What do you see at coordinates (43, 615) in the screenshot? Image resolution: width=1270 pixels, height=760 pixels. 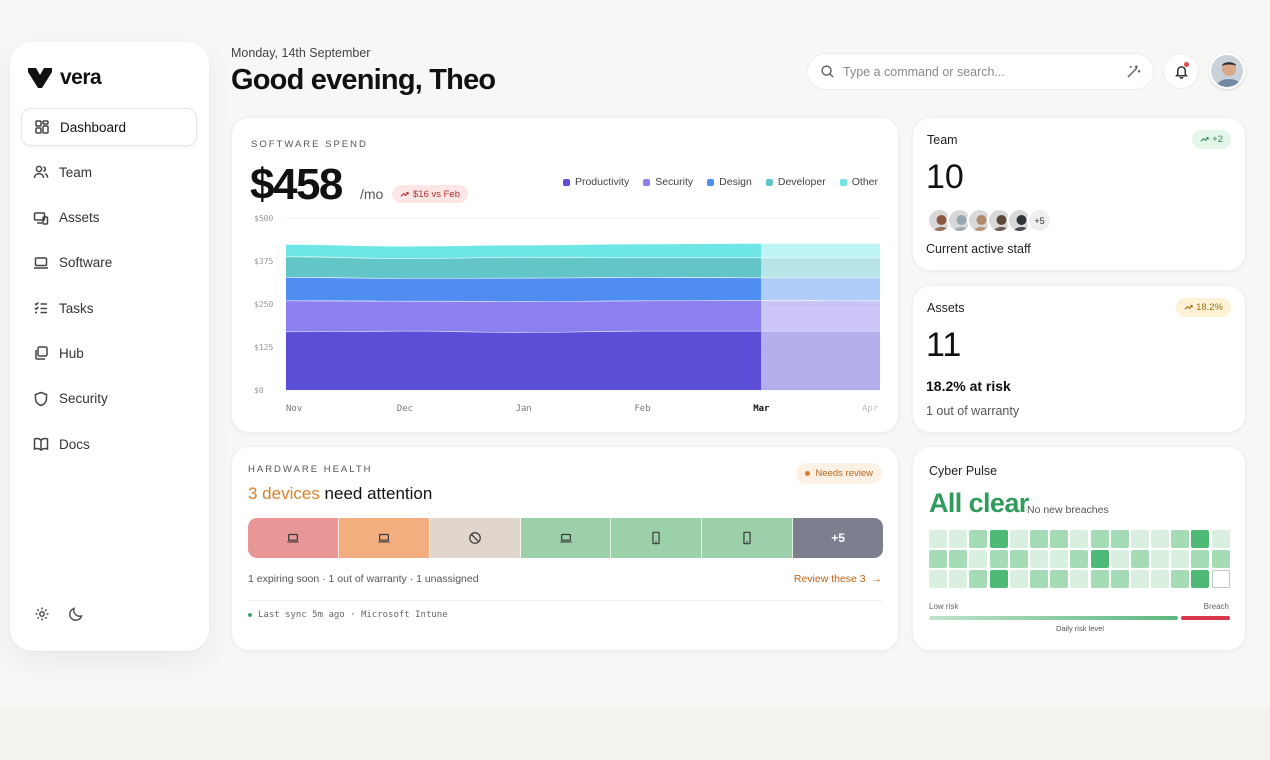 I see `settings-button` at bounding box center [43, 615].